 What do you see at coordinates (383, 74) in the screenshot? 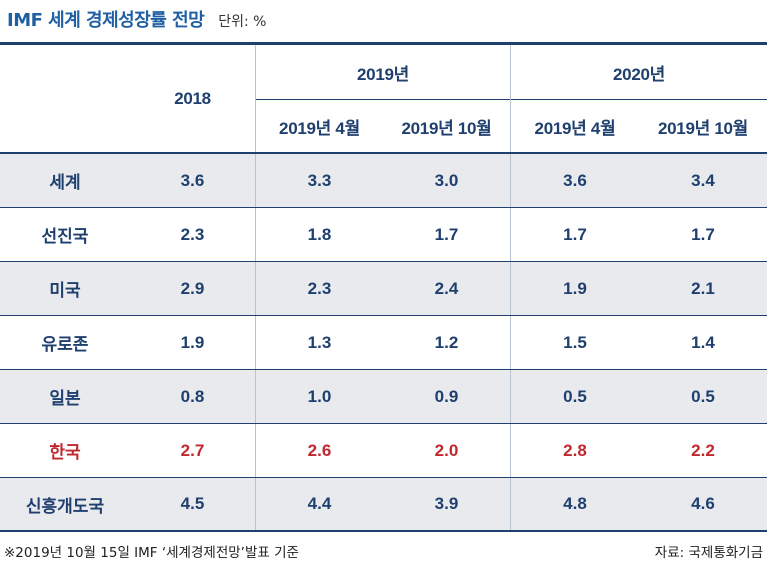
I see `header-group-2019: 2019년` at bounding box center [383, 74].